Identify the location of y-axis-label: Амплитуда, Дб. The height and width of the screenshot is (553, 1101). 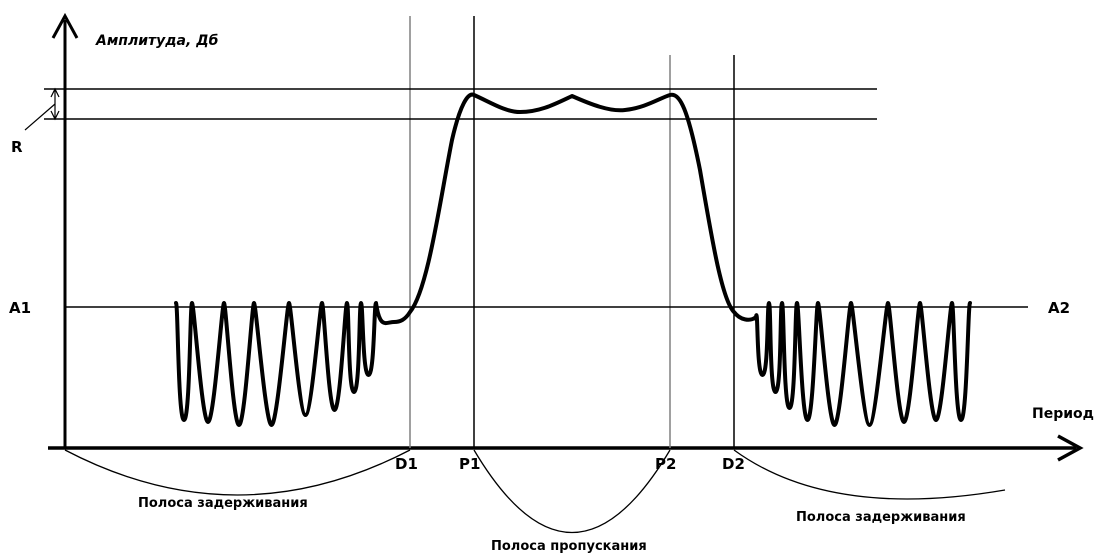
(156, 41).